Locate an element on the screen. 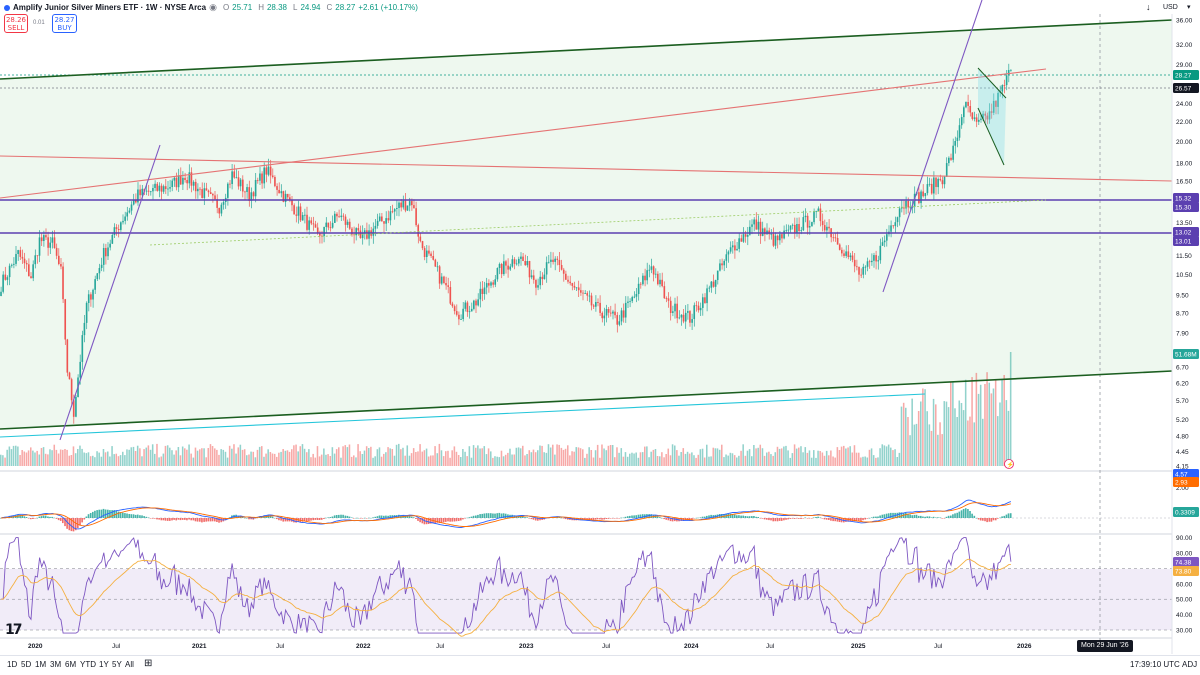  buy-button: 28.27 BUY is located at coordinates (64, 23).